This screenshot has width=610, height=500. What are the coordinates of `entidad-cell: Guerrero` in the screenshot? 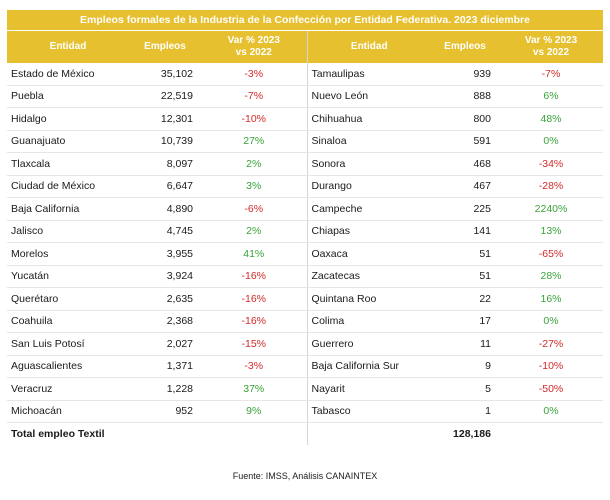 It's located at (369, 344).